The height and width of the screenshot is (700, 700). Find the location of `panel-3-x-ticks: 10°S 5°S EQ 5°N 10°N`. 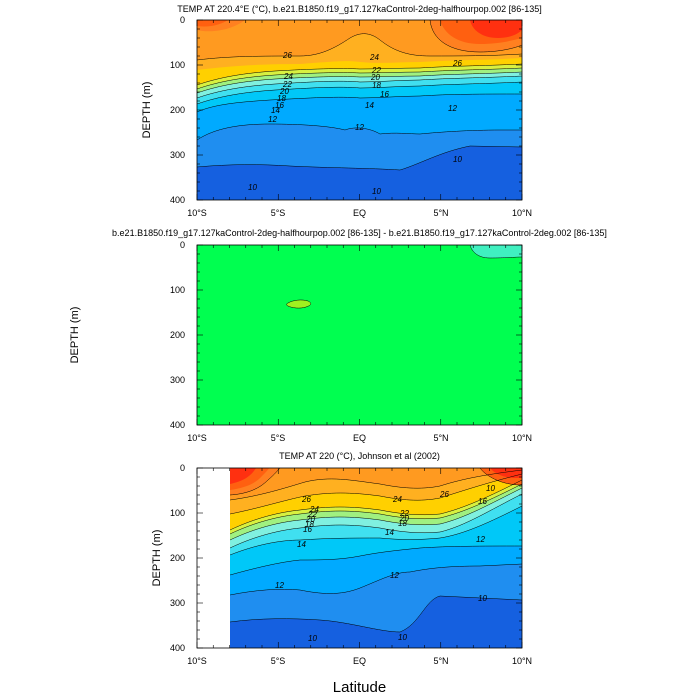

panel-3-x-ticks: 10°S 5°S EQ 5°N 10°N is located at coordinates (359, 661).